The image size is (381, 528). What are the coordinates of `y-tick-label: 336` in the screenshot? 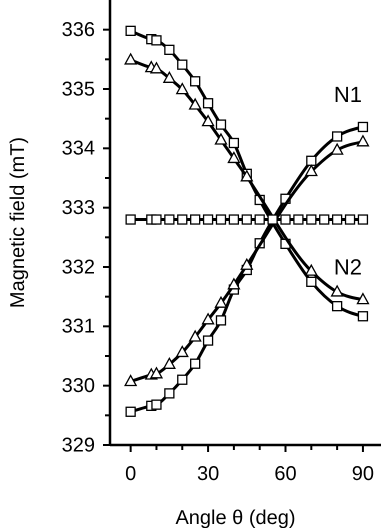 It's located at (78, 30).